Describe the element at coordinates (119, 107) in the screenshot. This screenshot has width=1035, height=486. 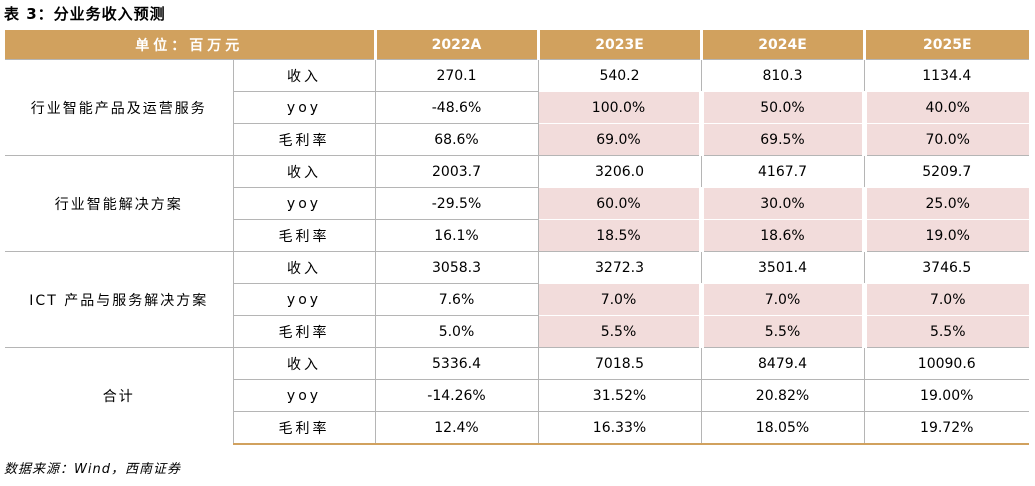
I see `segment-name: 行业智能产品及运营服务` at that location.